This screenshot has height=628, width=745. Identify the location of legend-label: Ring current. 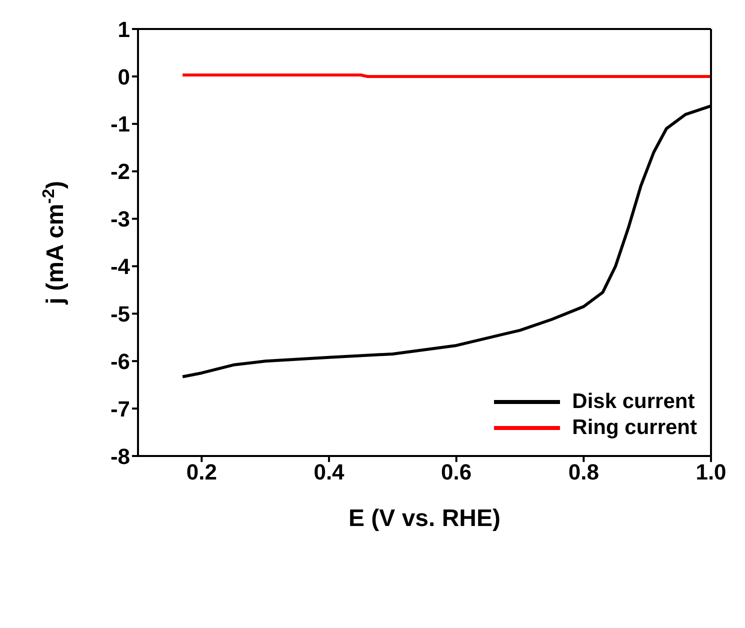
(634, 428).